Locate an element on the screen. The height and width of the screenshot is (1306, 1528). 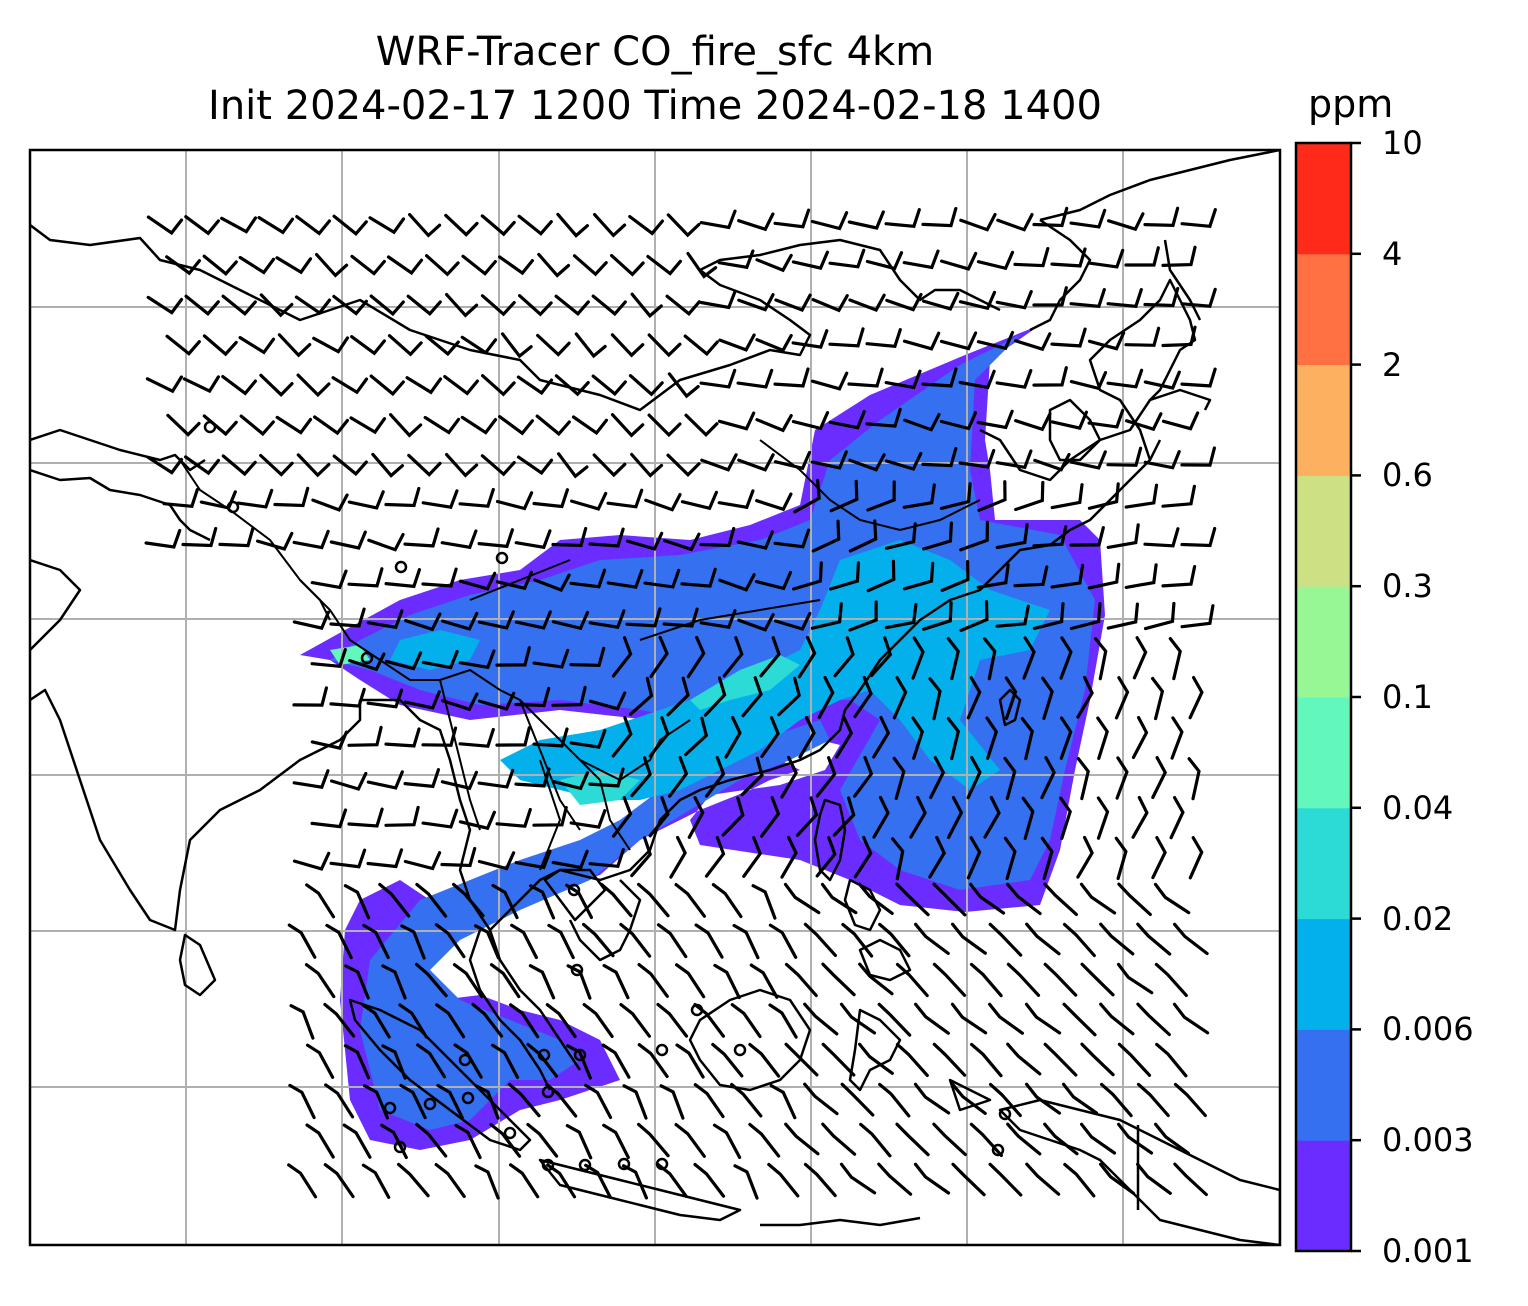
calm-marker is located at coordinates (624, 1164).